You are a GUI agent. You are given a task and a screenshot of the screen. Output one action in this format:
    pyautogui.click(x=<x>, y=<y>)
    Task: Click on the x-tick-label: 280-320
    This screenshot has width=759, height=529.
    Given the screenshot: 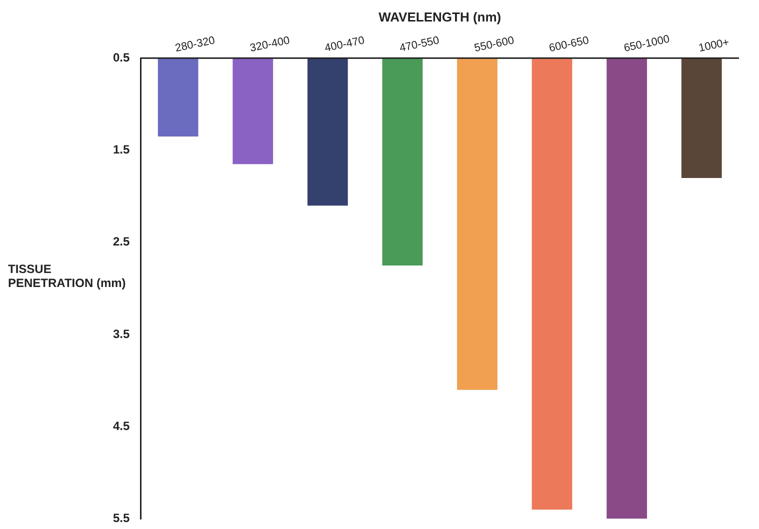 What is the action you would take?
    pyautogui.click(x=195, y=44)
    